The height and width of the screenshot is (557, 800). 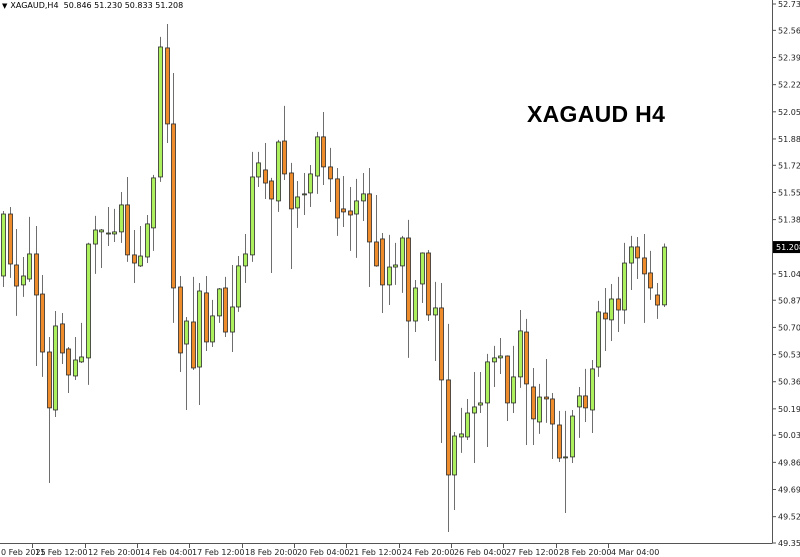 What do you see at coordinates (480, 552) in the screenshot?
I see `x-tick-label: 26 Feb 04:00` at bounding box center [480, 552].